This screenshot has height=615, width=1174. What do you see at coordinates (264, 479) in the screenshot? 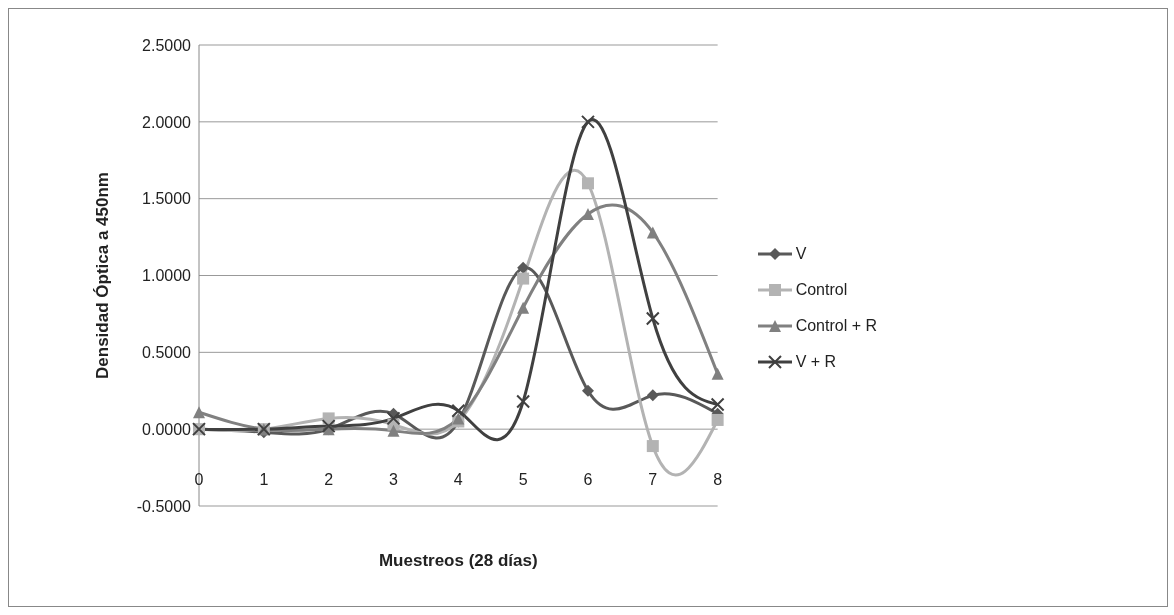
I see `x-tick-label: 1` at bounding box center [264, 479].